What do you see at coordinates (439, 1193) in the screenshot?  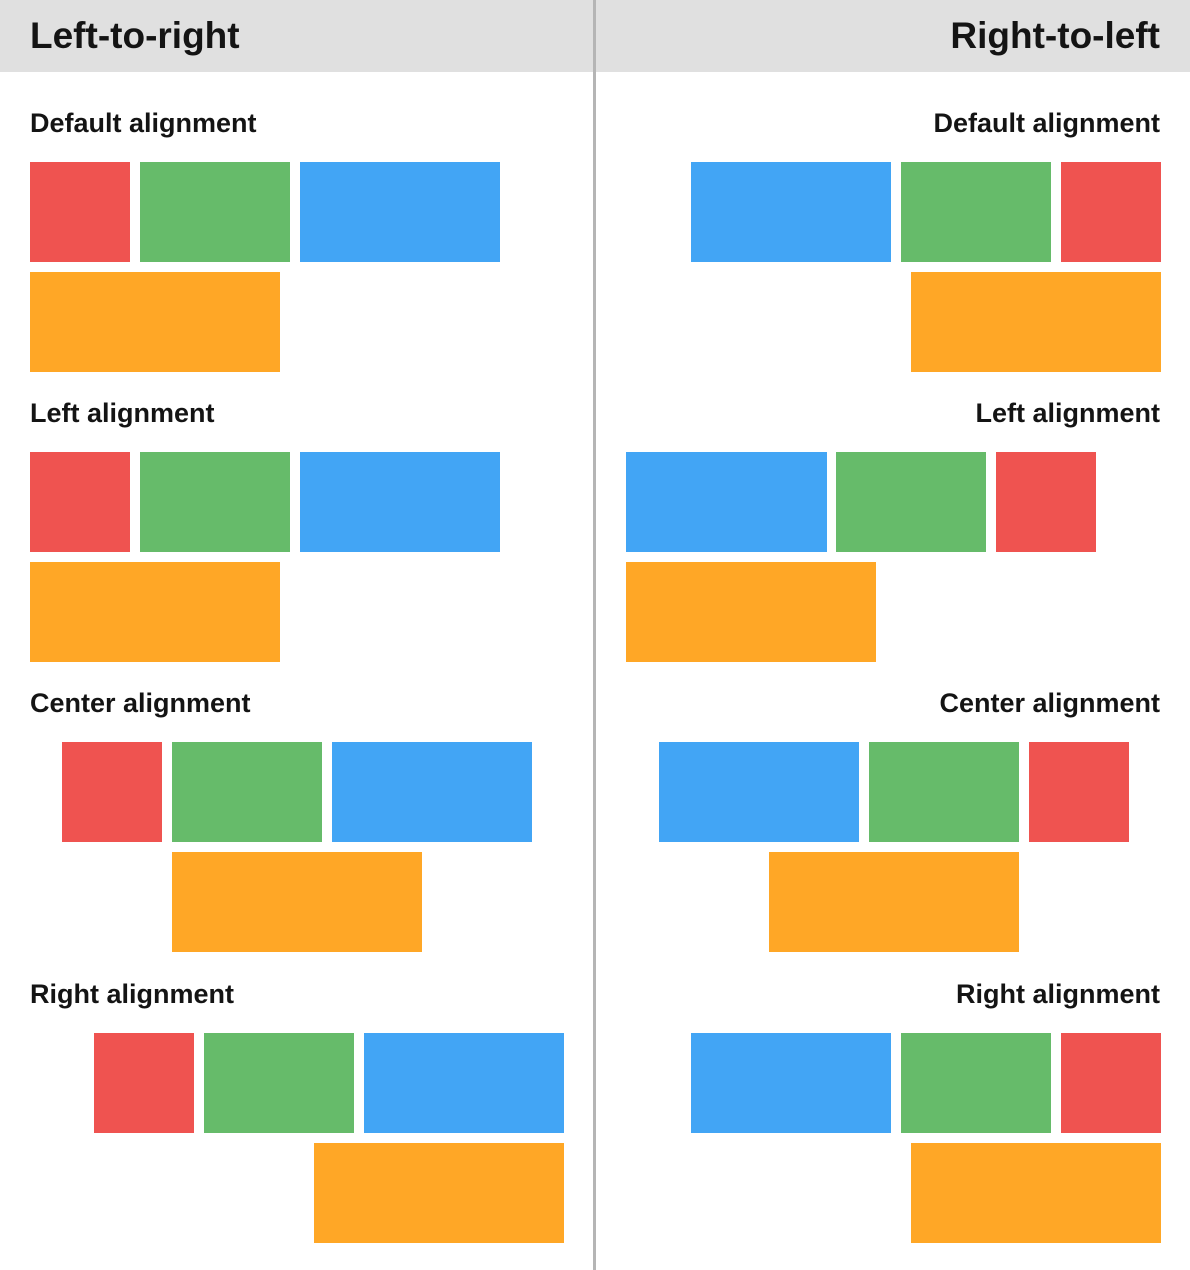 I see `ltr-right-orange-block` at bounding box center [439, 1193].